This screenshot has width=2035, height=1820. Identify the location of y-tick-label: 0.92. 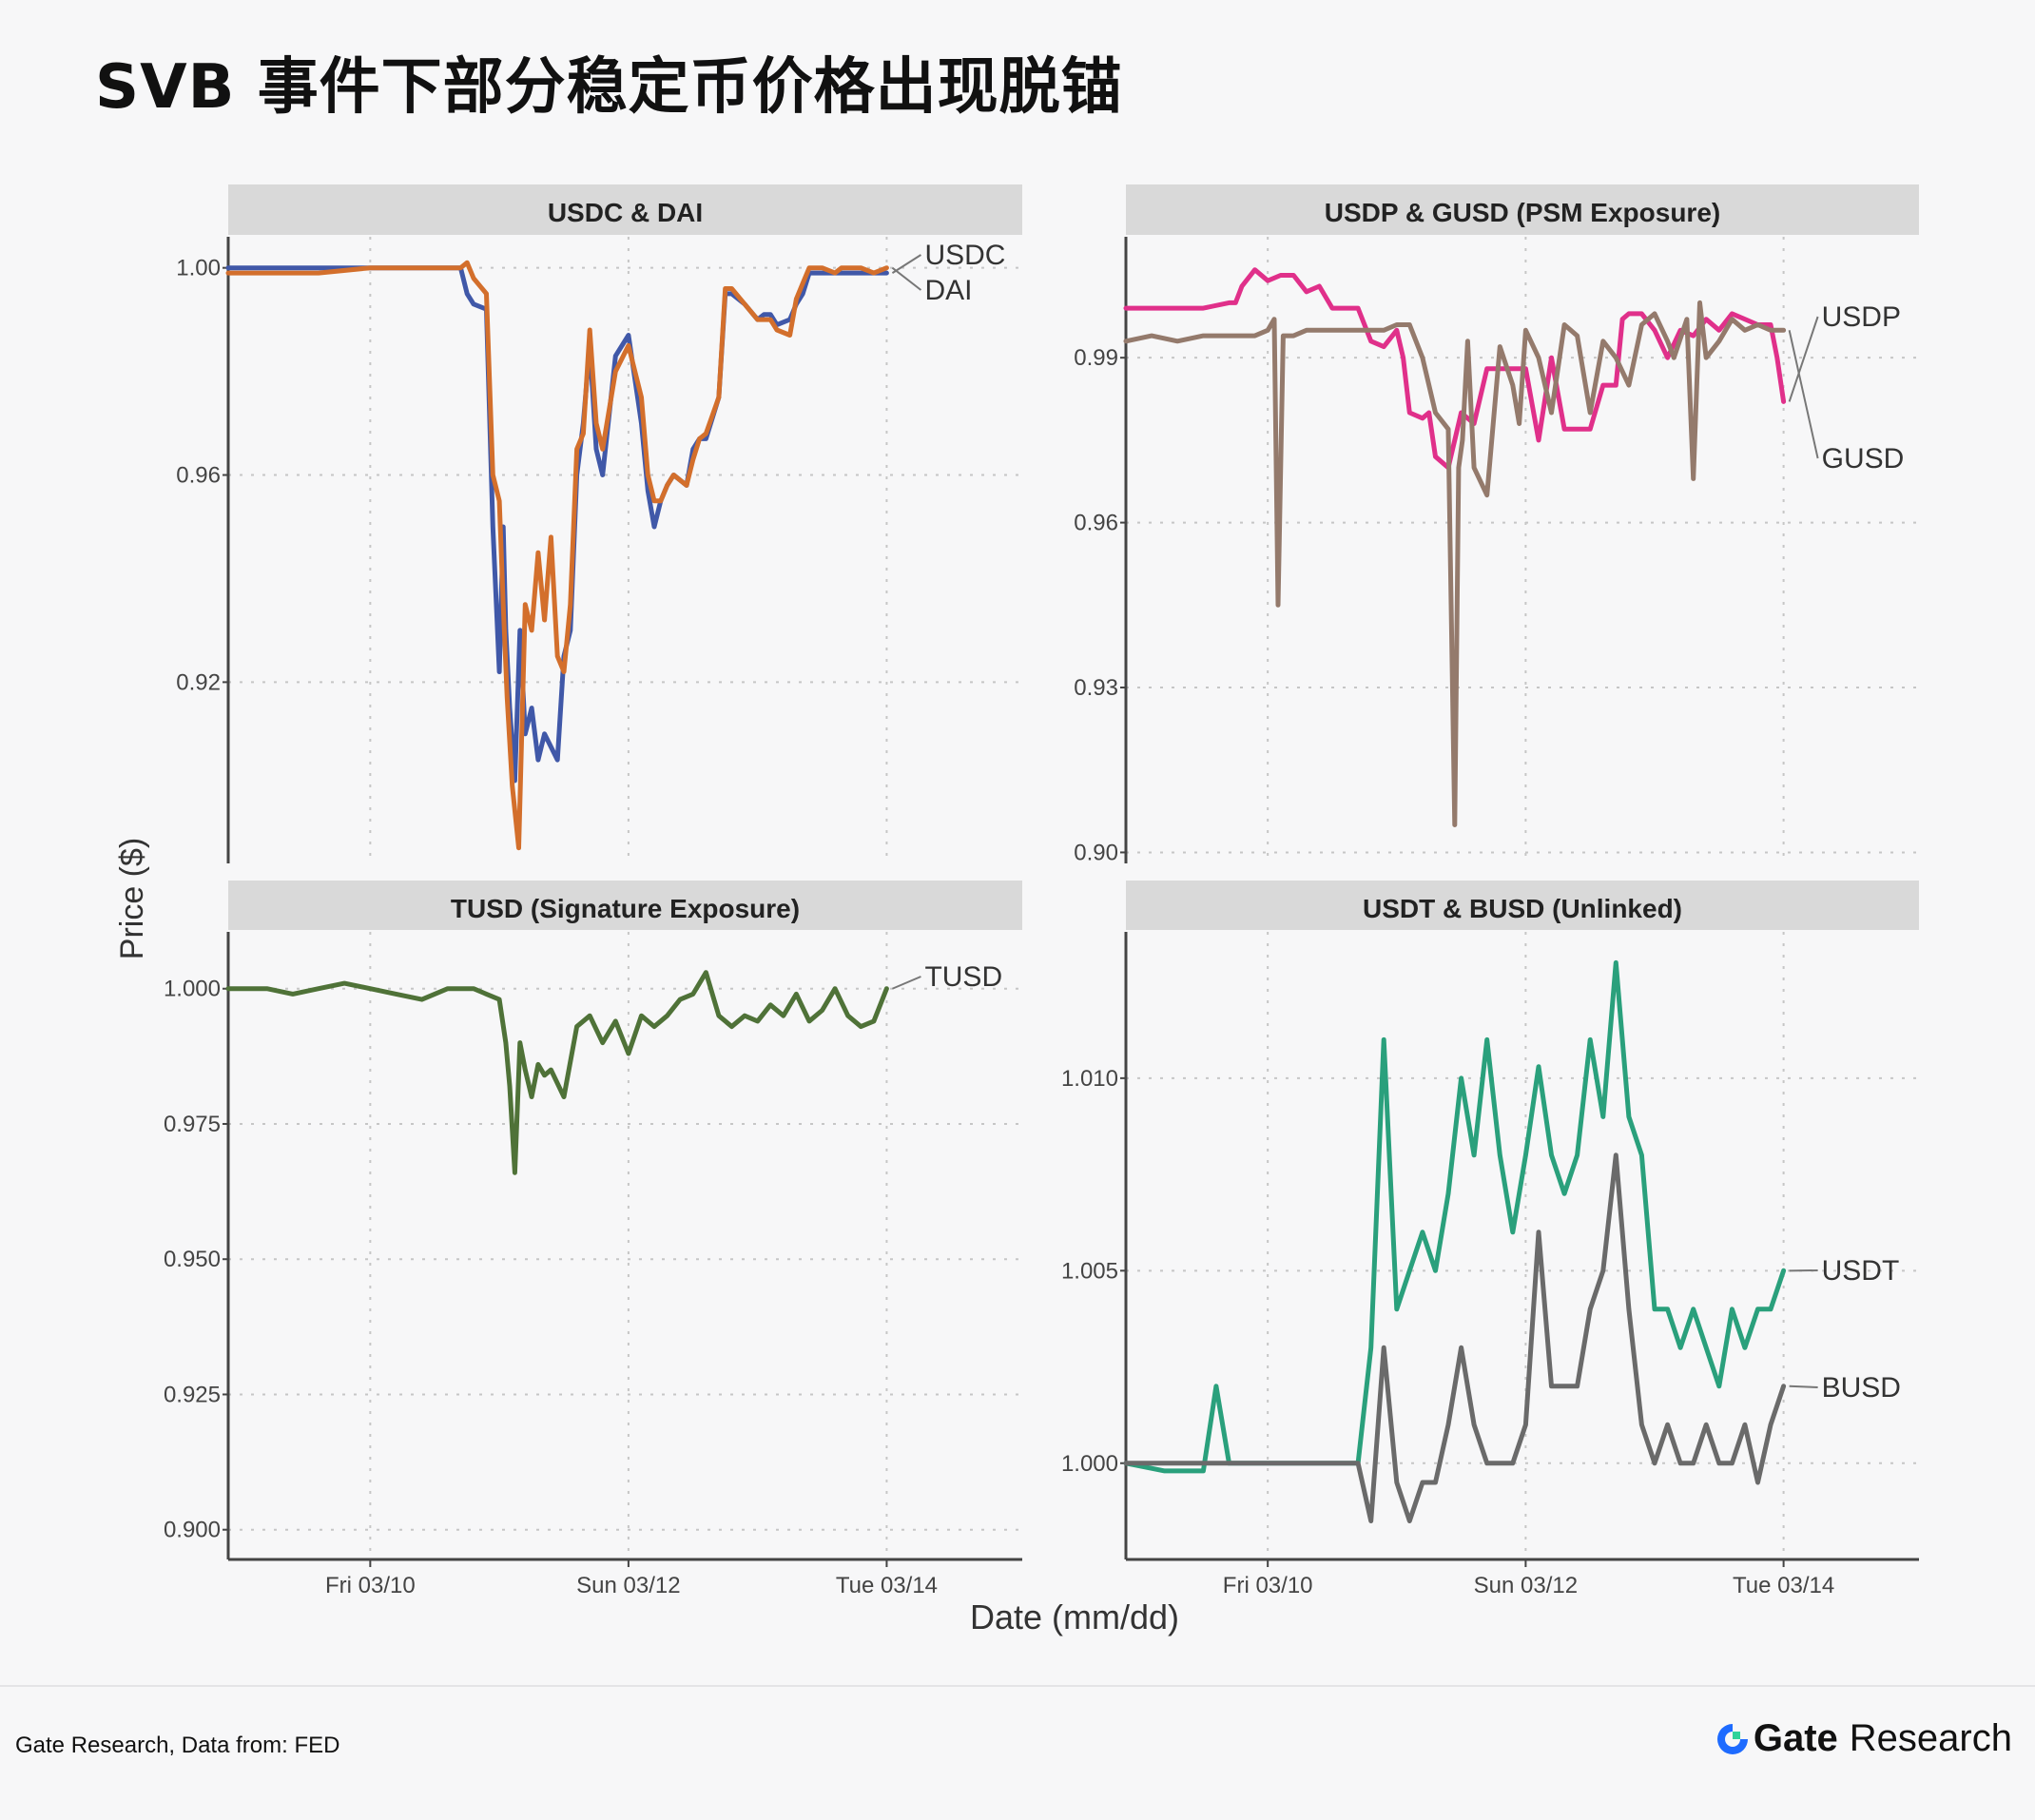
(198, 682).